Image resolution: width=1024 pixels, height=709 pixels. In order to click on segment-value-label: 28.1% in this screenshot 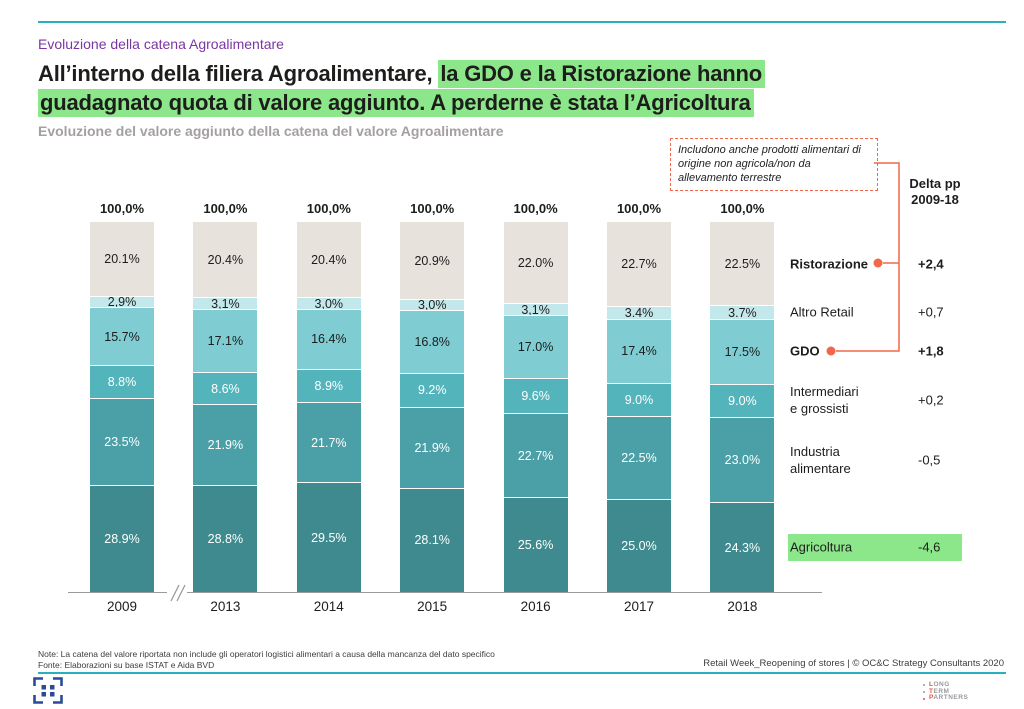, I will do `click(432, 540)`.